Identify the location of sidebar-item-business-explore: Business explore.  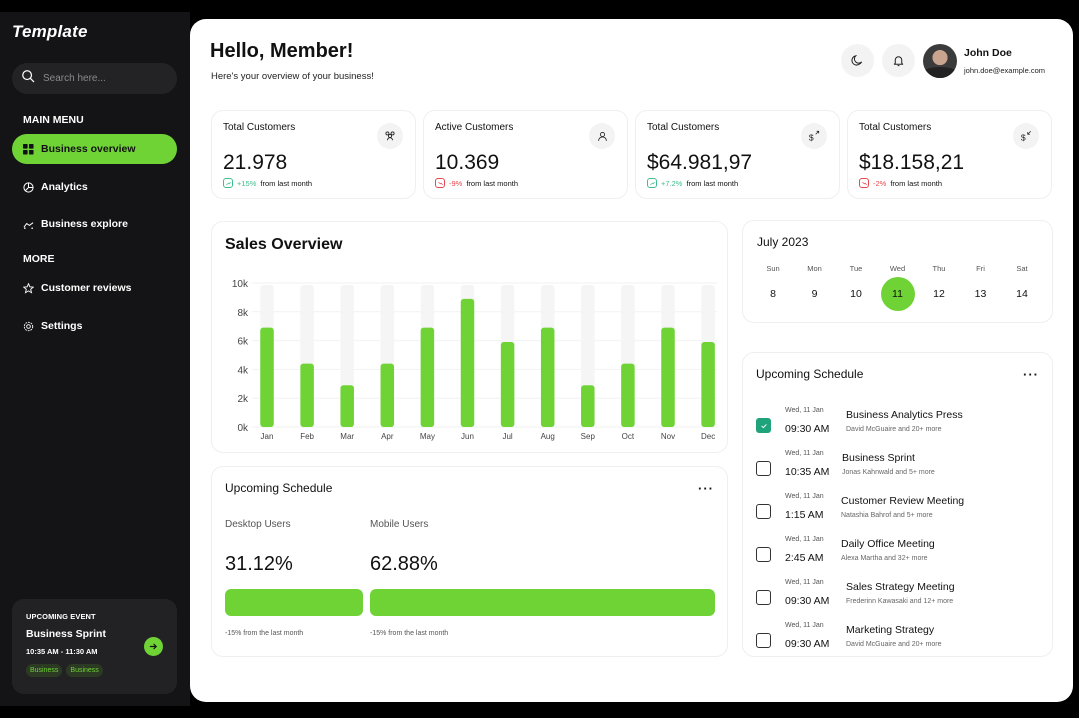
(94, 224).